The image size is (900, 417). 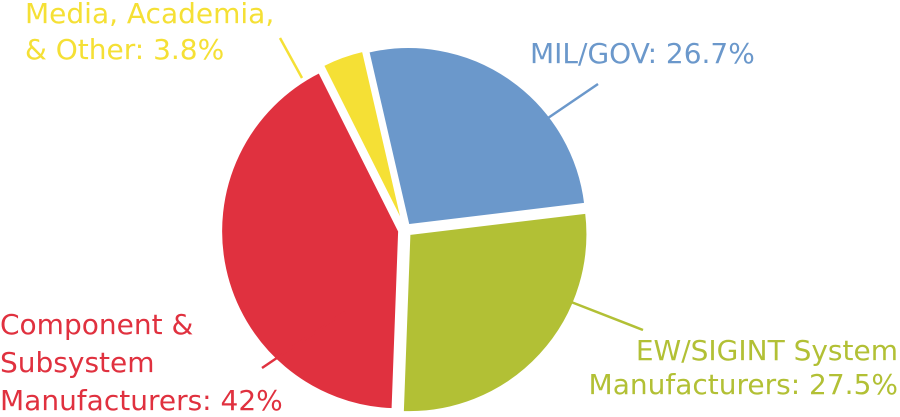 I want to click on slice-label: EW/SIGINT System, so click(x=767, y=350).